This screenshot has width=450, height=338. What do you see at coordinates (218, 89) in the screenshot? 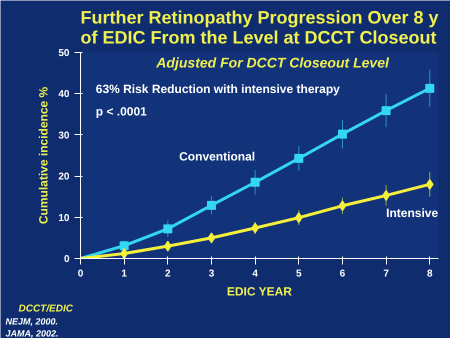
I see `annotation: 63% Risk Reduction with intensive therapy` at bounding box center [218, 89].